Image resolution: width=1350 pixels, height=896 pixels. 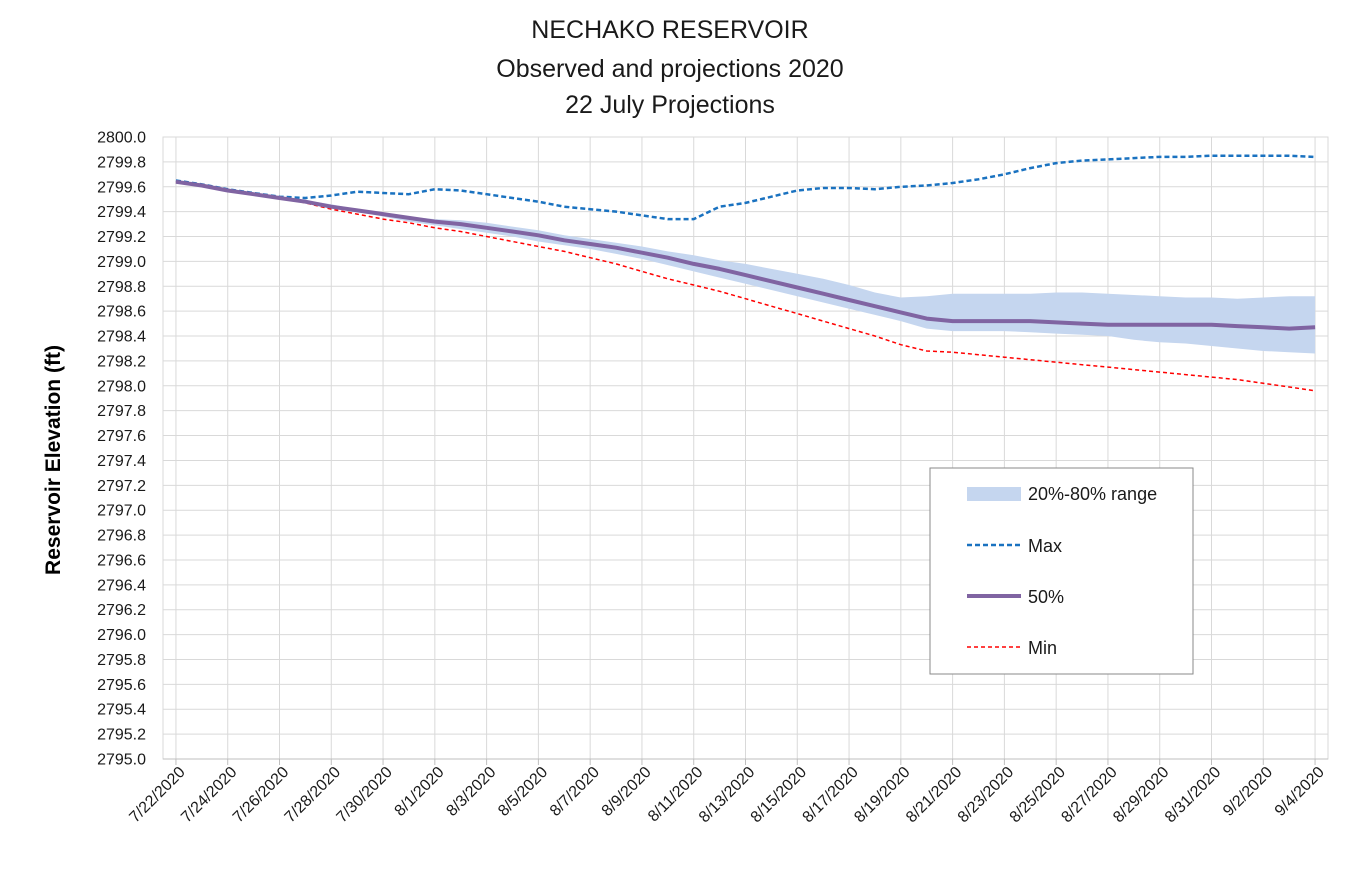 I want to click on y-tick-label: 2796.6, so click(x=121, y=560).